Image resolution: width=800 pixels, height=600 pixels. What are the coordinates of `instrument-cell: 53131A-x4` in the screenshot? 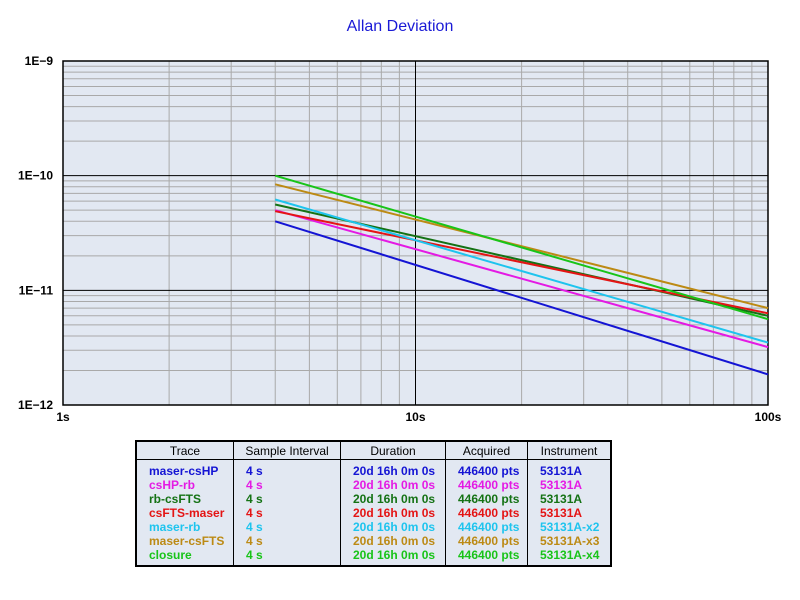 It's located at (570, 555).